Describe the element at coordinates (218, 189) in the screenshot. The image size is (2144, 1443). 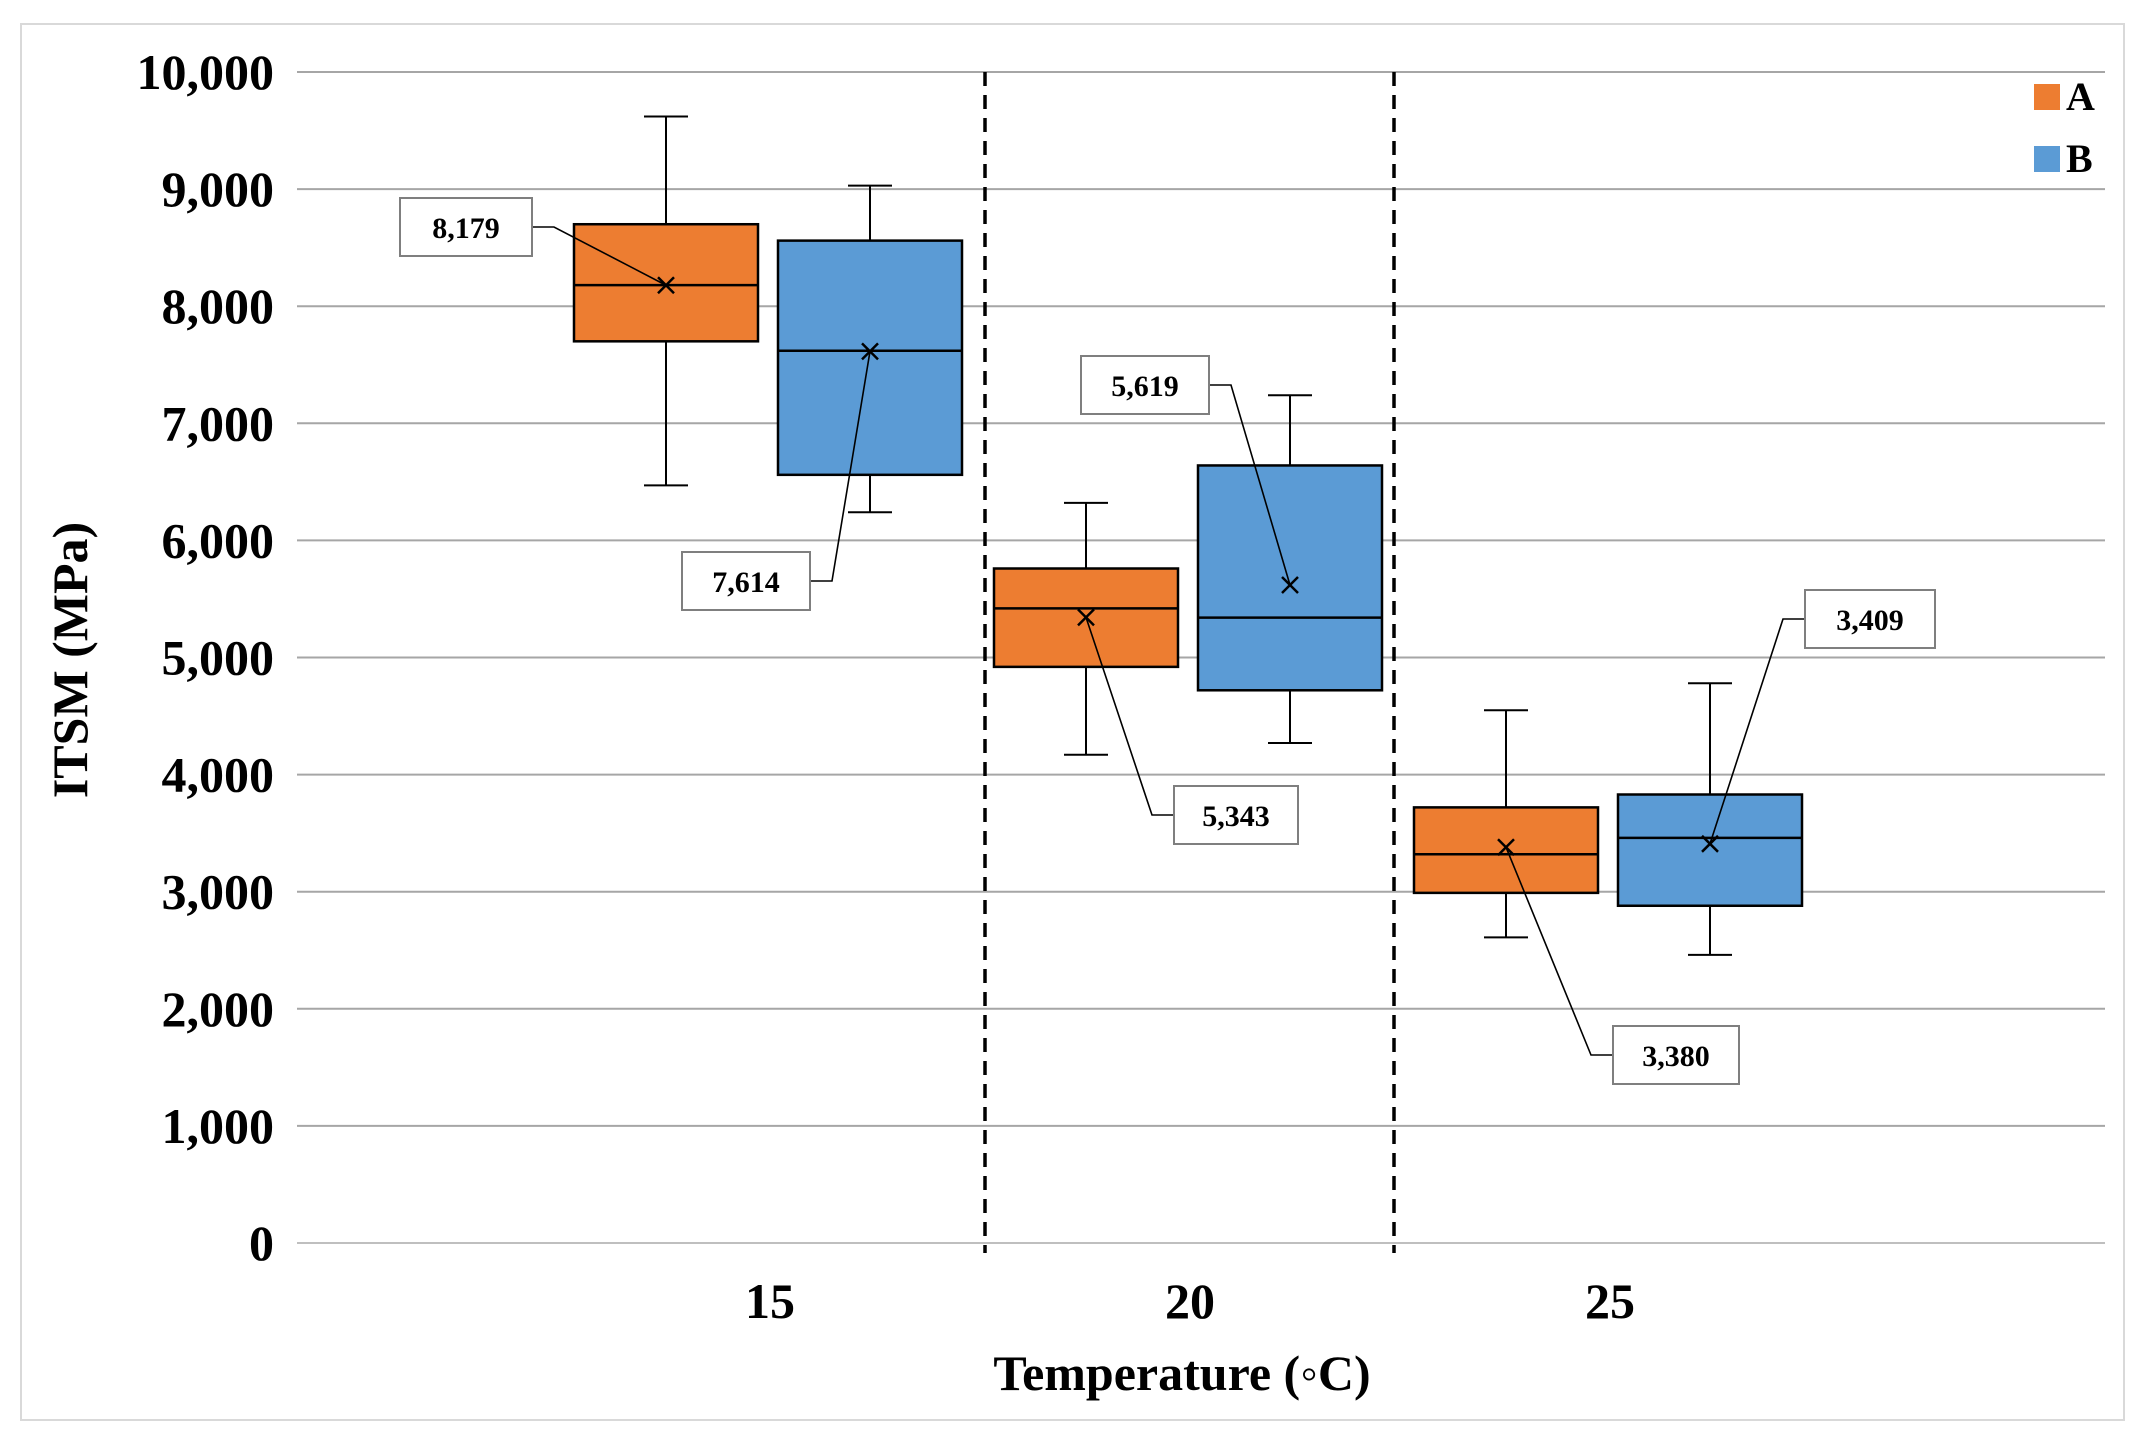
I see `y-tick-label-9000: 9,000` at that location.